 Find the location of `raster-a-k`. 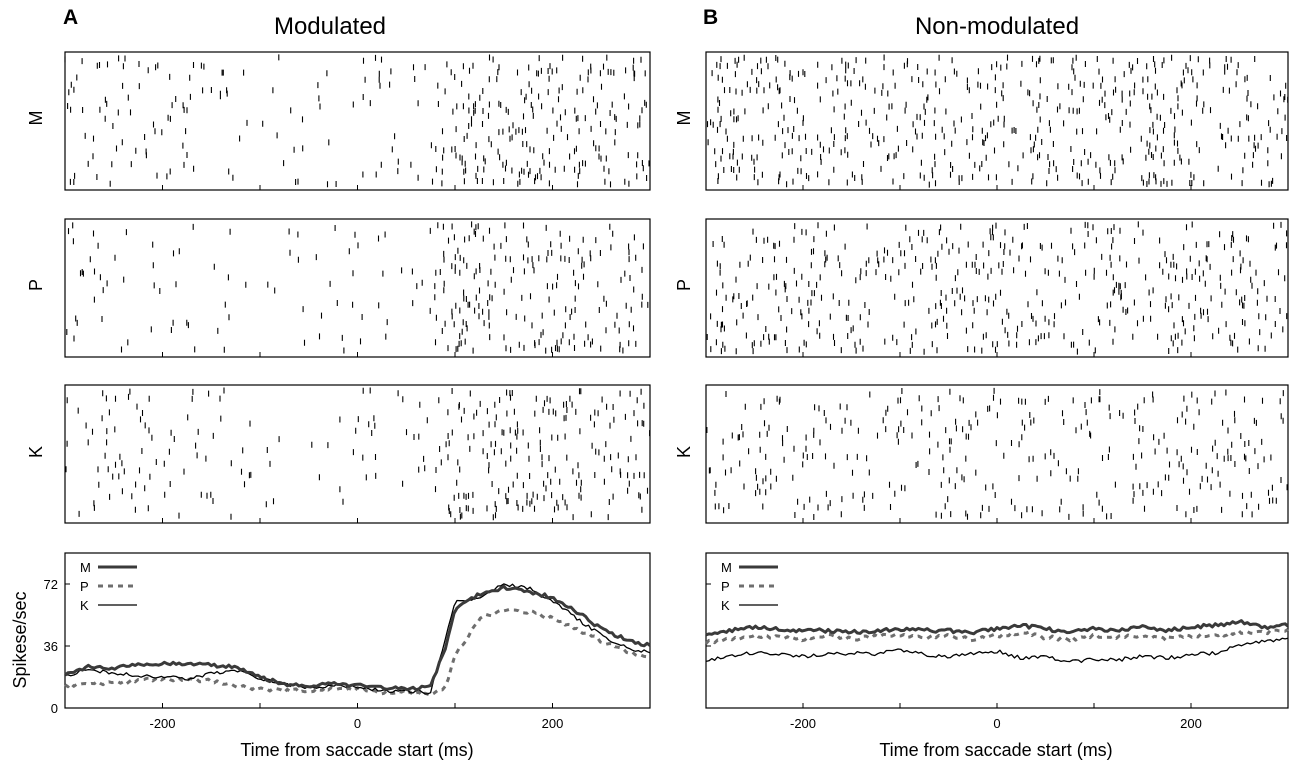

raster-a-k is located at coordinates (357, 454).